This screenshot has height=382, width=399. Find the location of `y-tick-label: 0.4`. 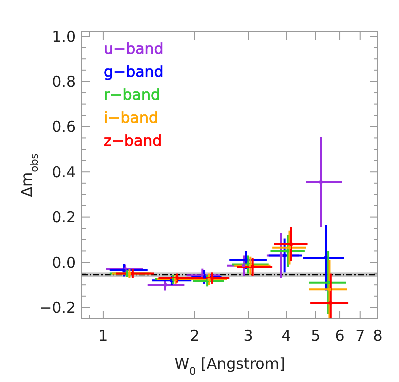

y-tick-label: 0.4 is located at coordinates (64, 172).